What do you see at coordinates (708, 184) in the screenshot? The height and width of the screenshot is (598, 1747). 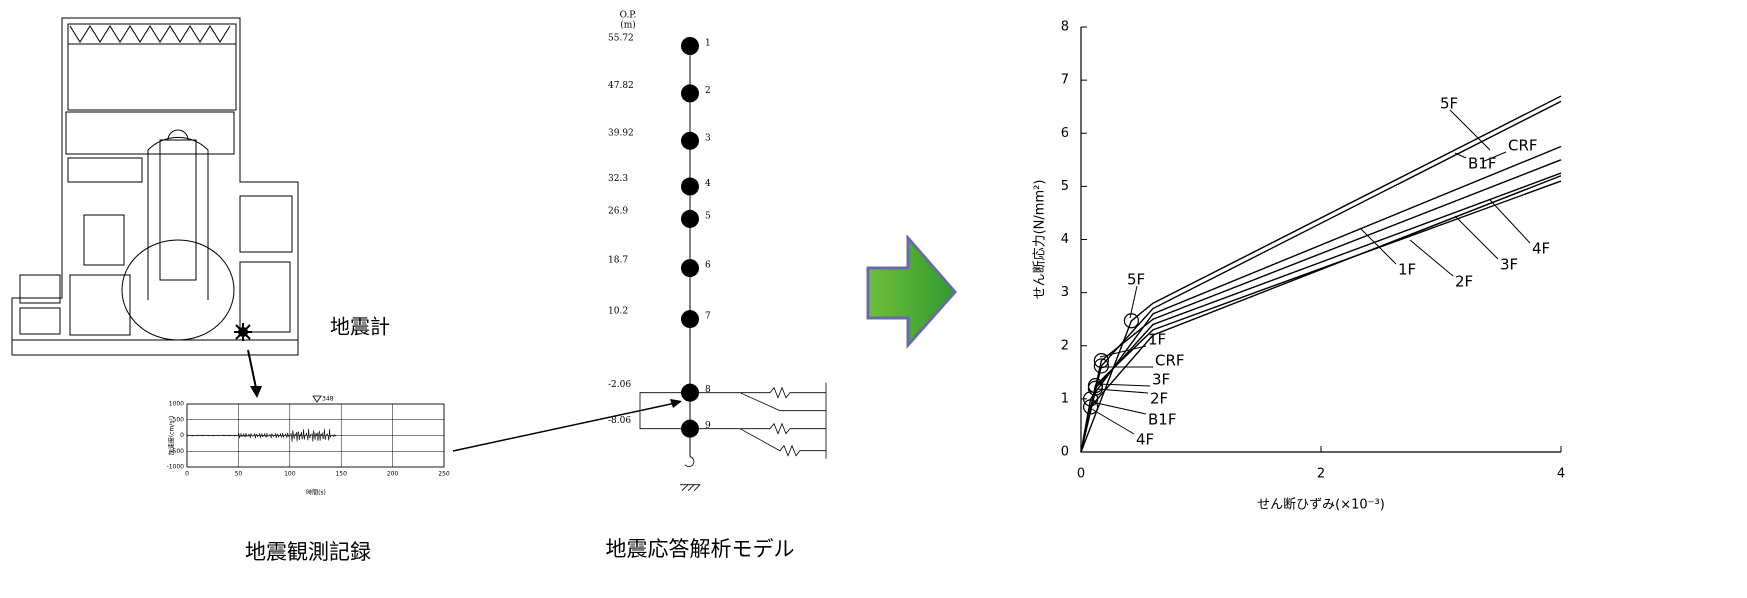 I see `node-number: 4` at bounding box center [708, 184].